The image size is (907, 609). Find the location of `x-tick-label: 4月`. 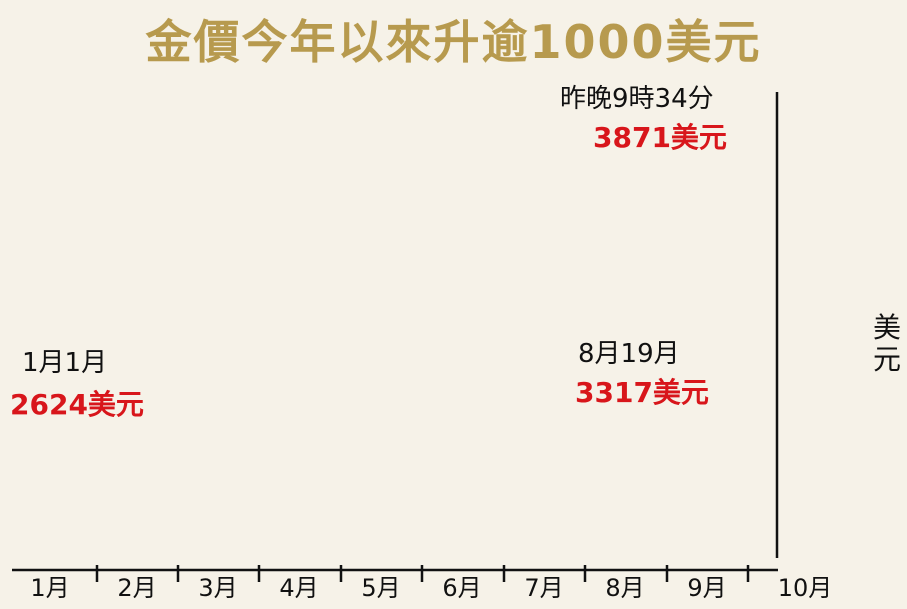

x-tick-label: 4月 is located at coordinates (298, 588).